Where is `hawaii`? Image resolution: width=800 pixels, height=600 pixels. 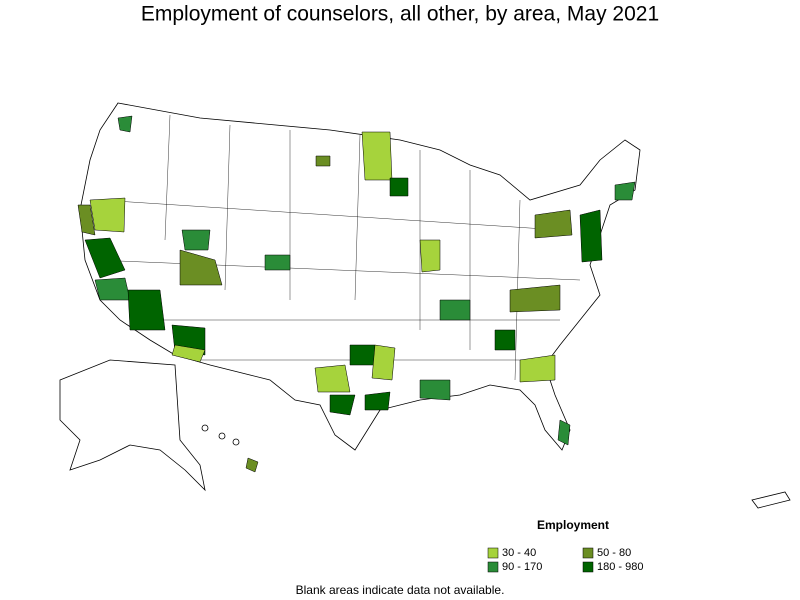 hawaii is located at coordinates (230, 448).